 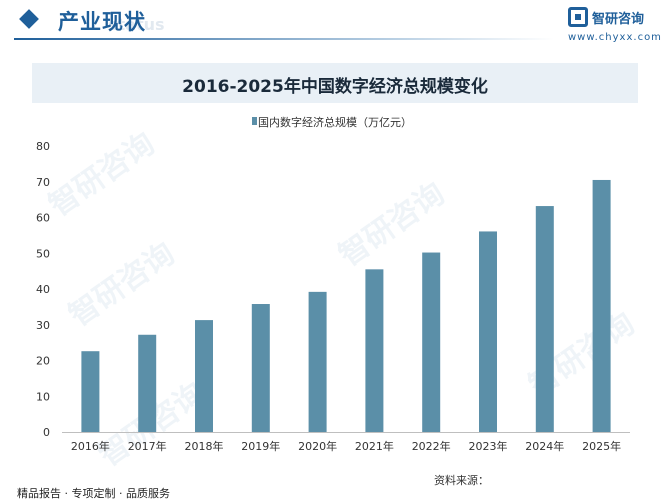 I want to click on logo: 智研咨询 www.chyxx.com, so click(x=618, y=26).